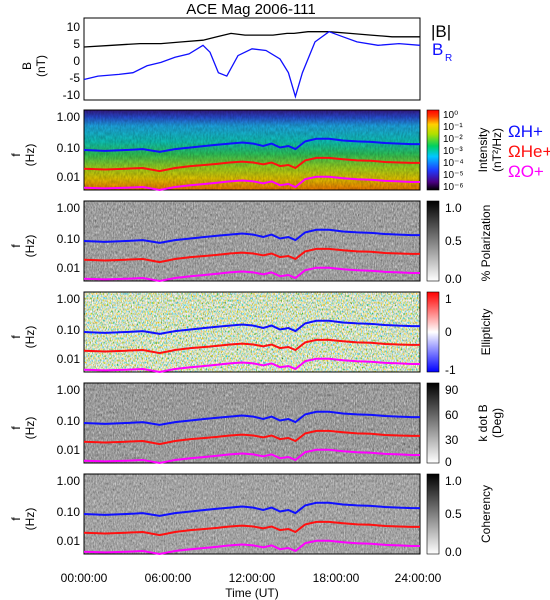 This screenshot has width=550, height=600. I want to click on chart-title: ACE Mag 2006-111, so click(251, 9).